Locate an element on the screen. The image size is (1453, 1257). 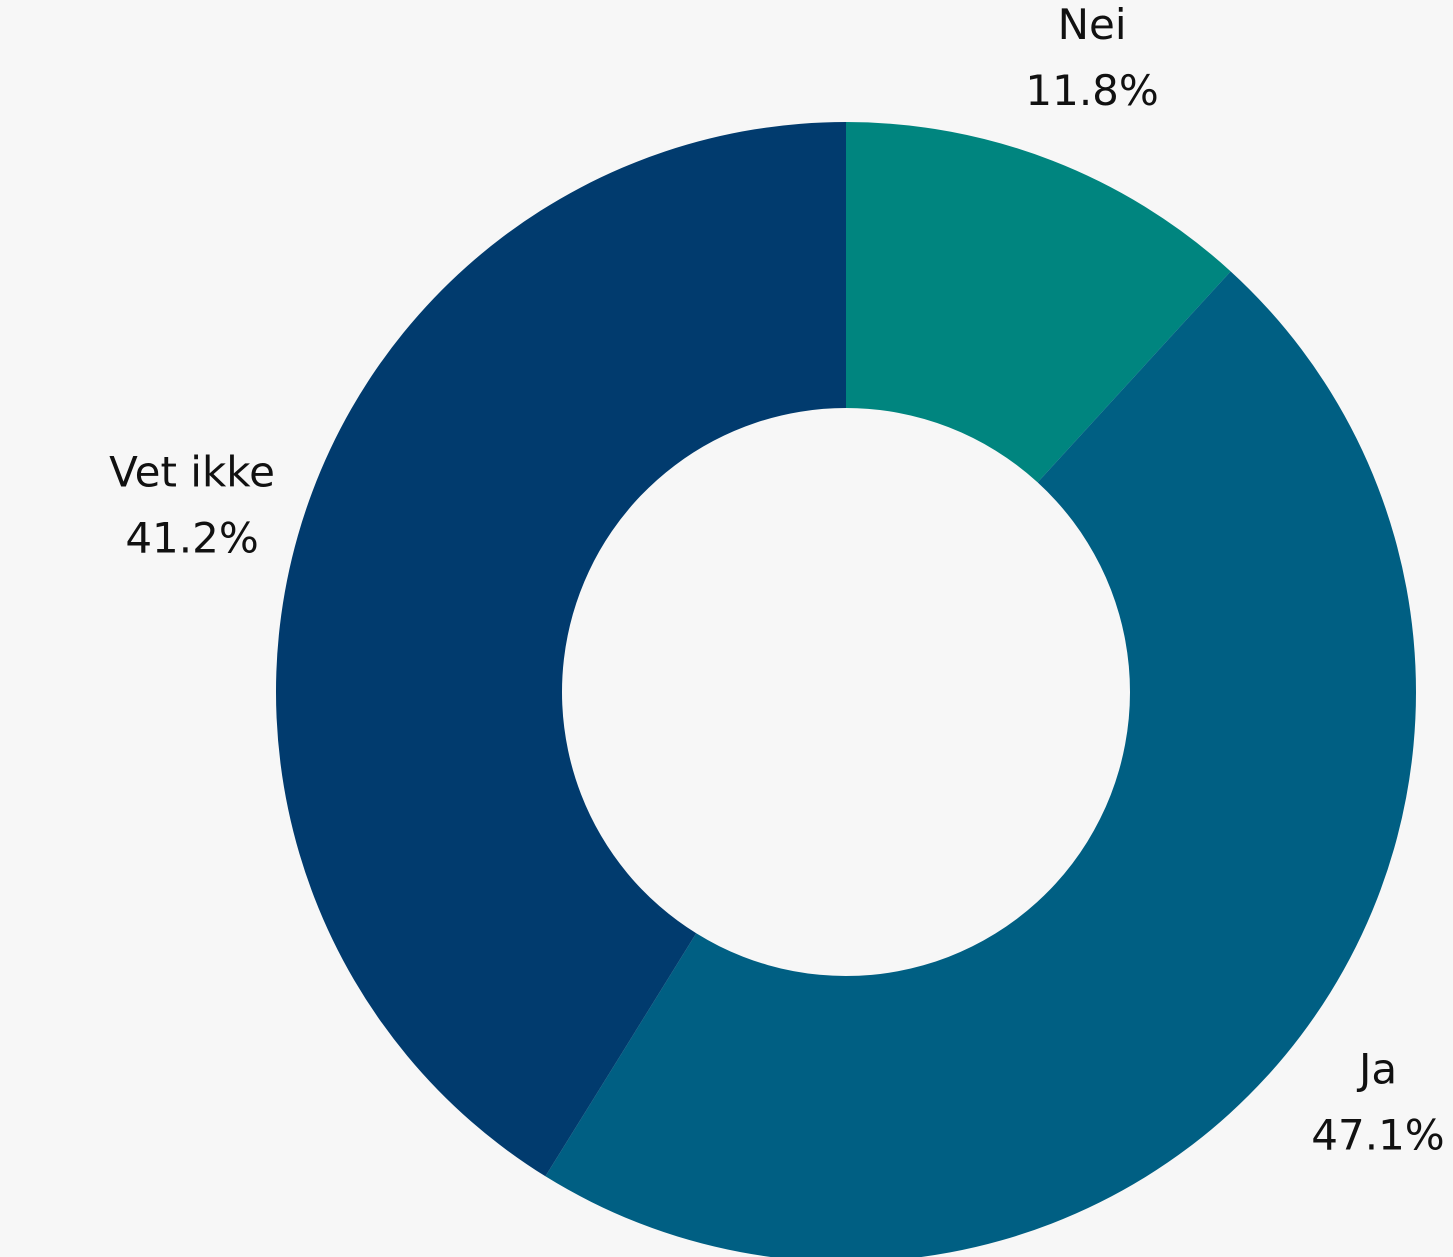
slice-value-label: 47.1% is located at coordinates (1377, 1134).